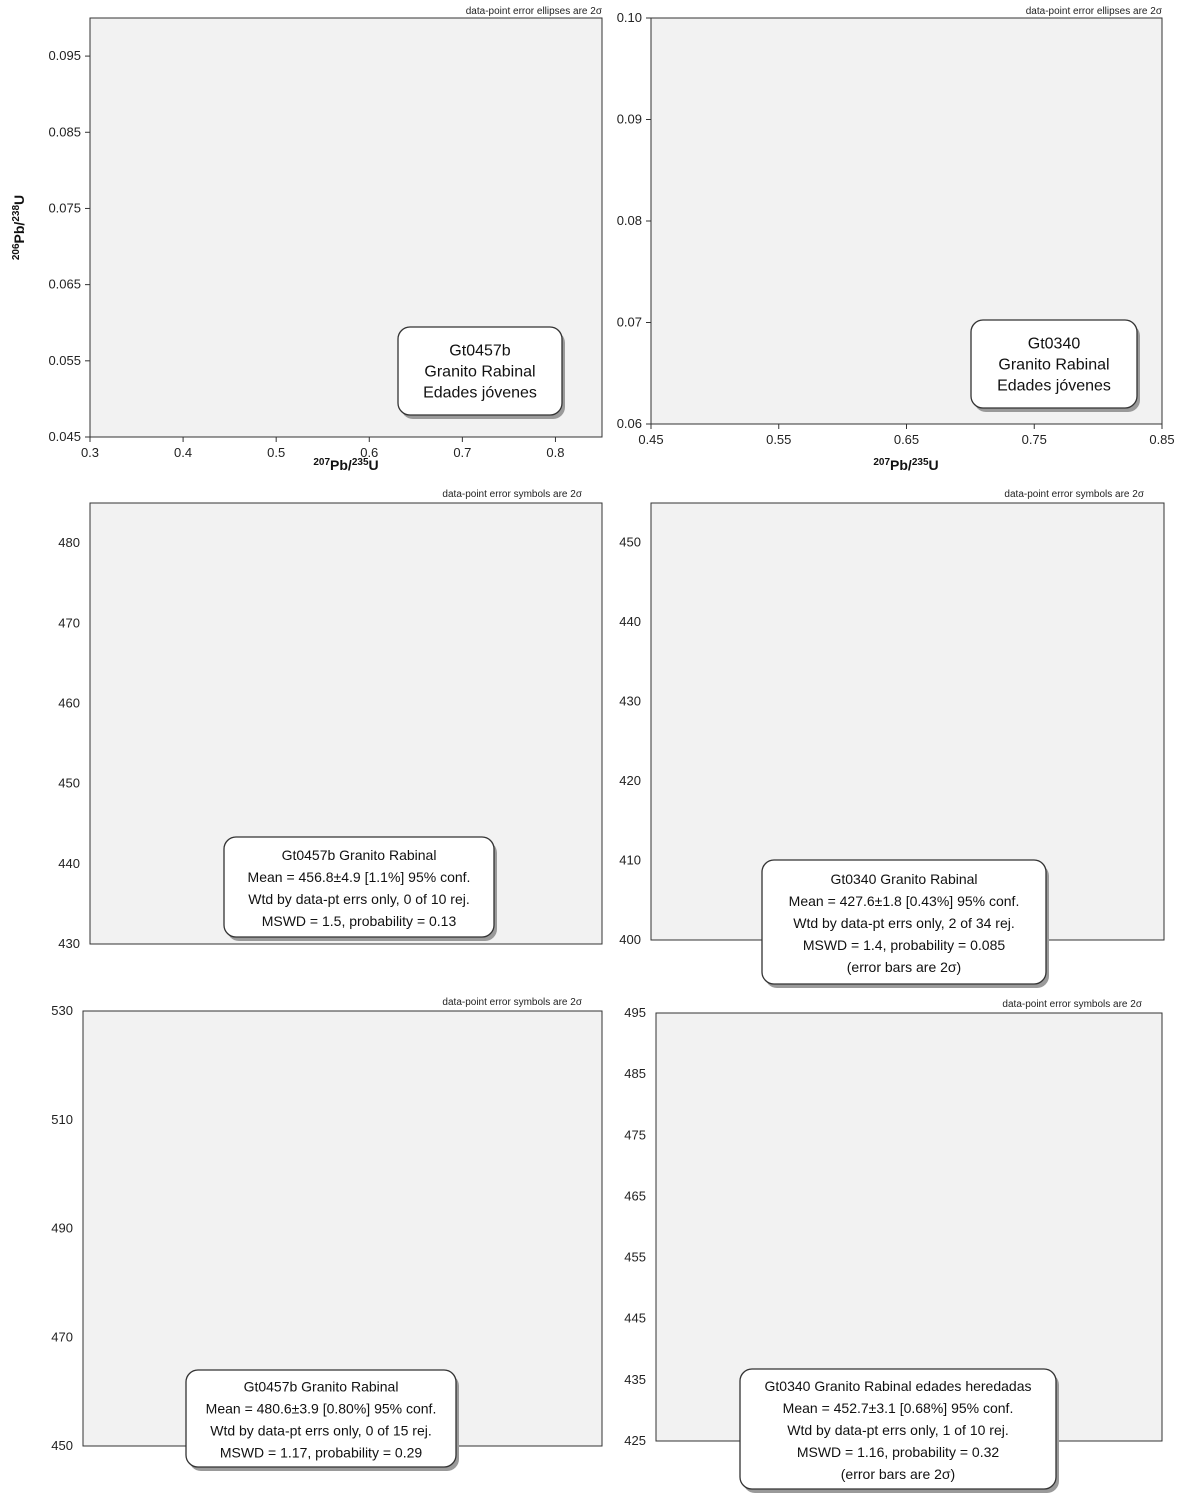 This screenshot has width=1185, height=1493. Describe the element at coordinates (19, 200) in the screenshot. I see `y-axis-label-text: U` at that location.